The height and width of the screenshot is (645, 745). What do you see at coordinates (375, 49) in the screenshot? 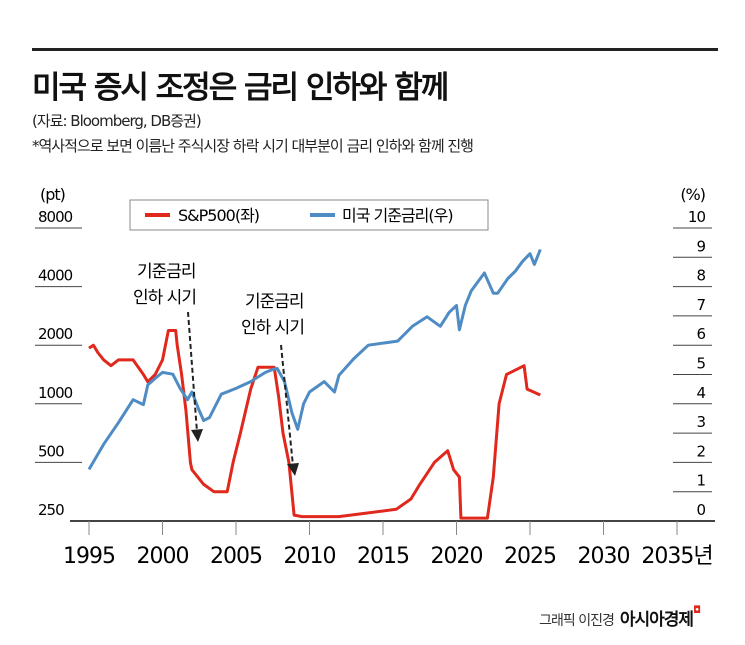
I see `top-rule` at bounding box center [375, 49].